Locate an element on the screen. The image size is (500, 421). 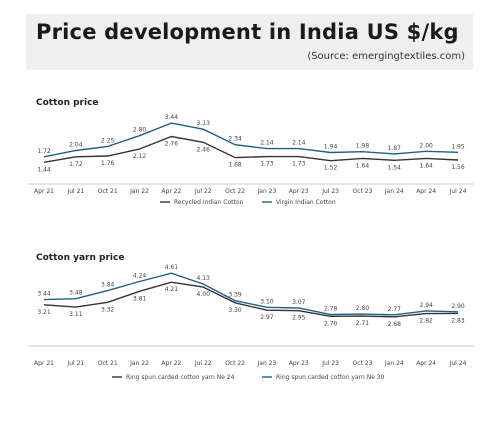
data-label: 4.13 is located at coordinates (204, 278).